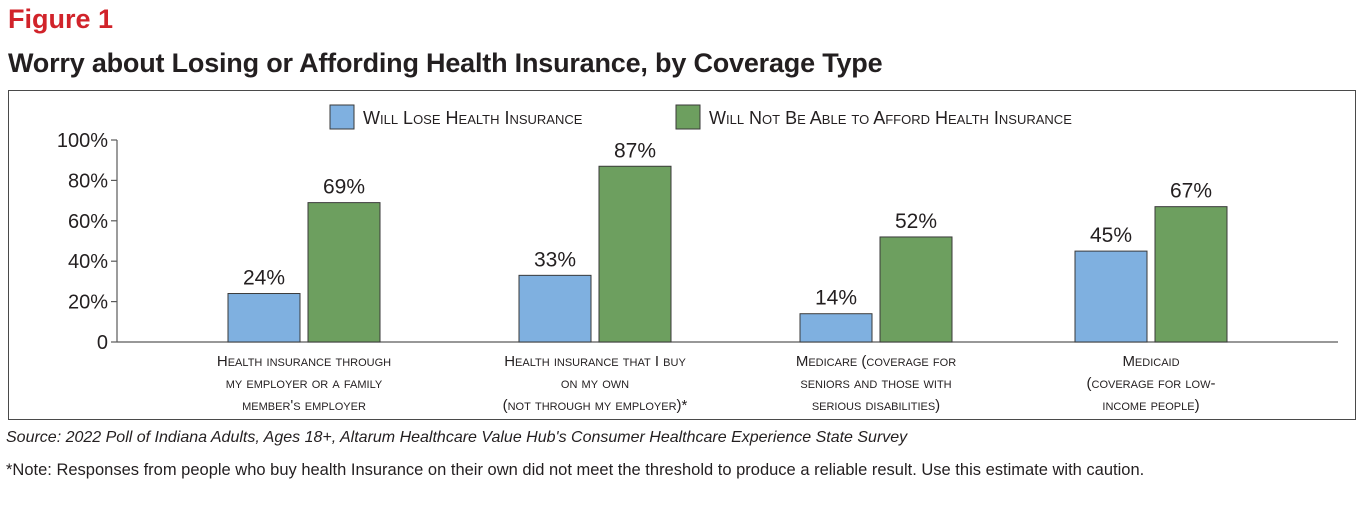 This screenshot has height=511, width=1367. I want to click on data-label: 45%, so click(1111, 235).